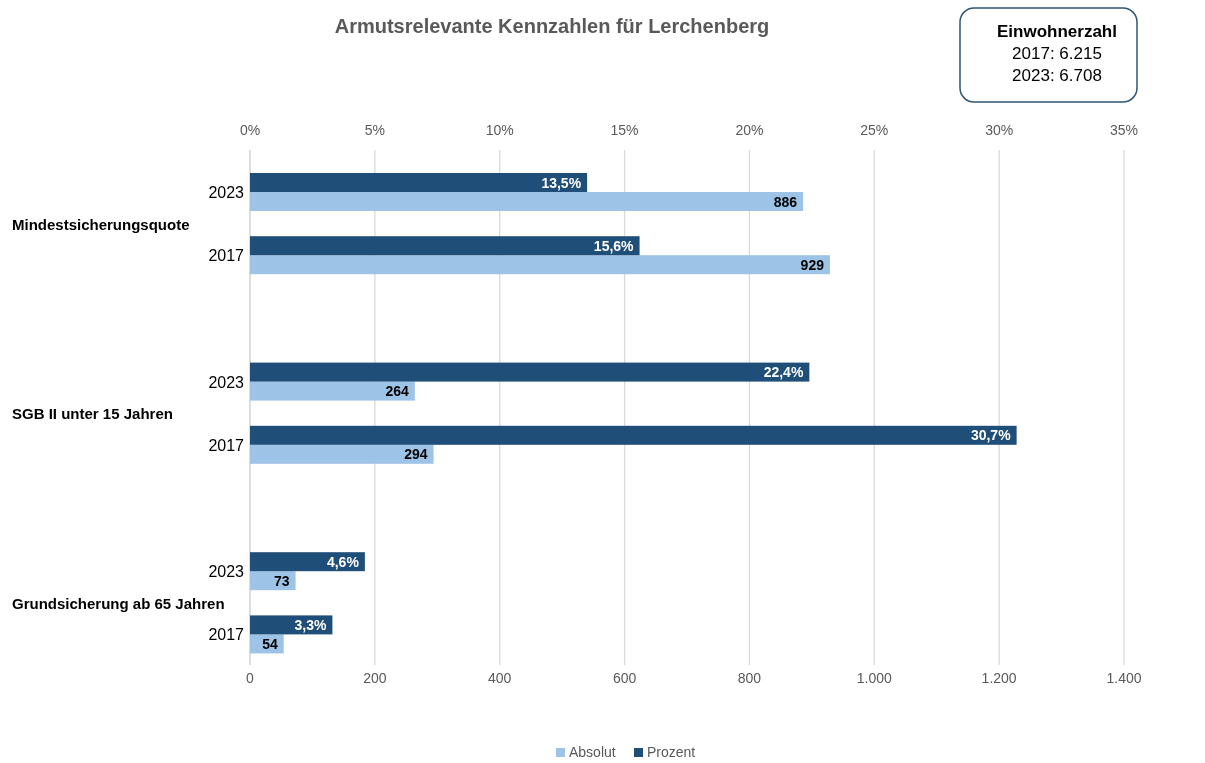 The image size is (1205, 763). Describe the element at coordinates (397, 391) in the screenshot. I see `data-label: 264` at that location.